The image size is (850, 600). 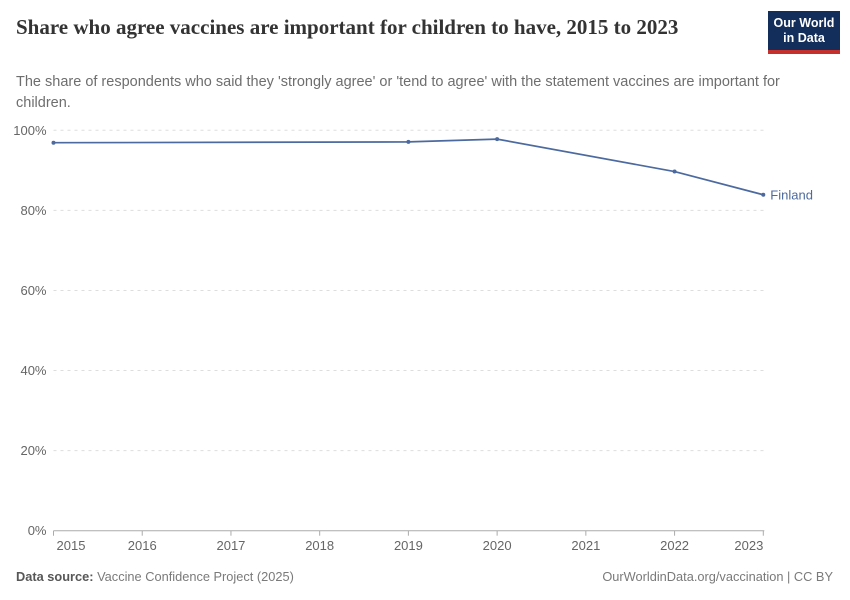 I want to click on x-tick-label: 2018, so click(x=319, y=545).